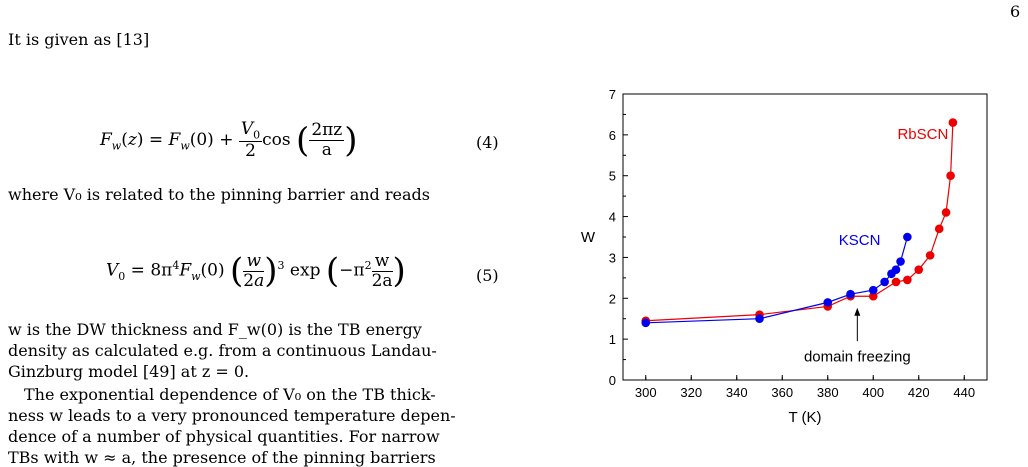 The width and height of the screenshot is (1028, 467). Describe the element at coordinates (857, 357) in the screenshot. I see `annotation-label: domain freezing` at that location.